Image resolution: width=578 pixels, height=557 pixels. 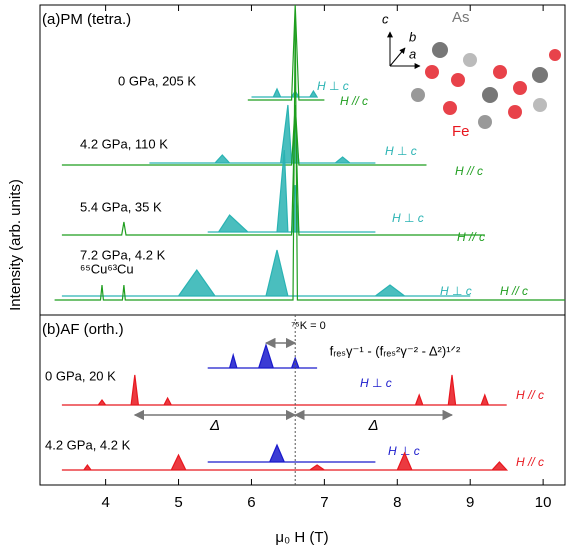 What do you see at coordinates (83, 329) in the screenshot?
I see `panel-label: (b)AF (orth.)` at bounding box center [83, 329].